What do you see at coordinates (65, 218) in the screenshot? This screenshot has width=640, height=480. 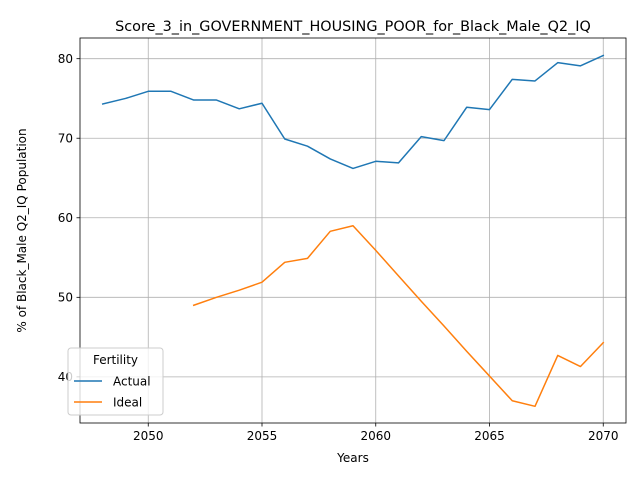 I see `y-tick-label: 60` at bounding box center [65, 218].